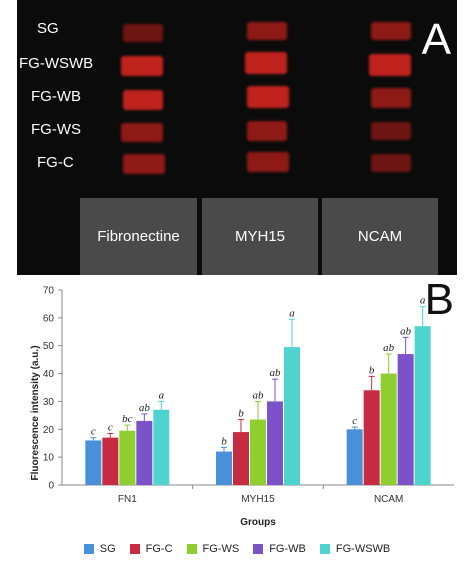  Describe the element at coordinates (143, 33) in the screenshot. I see `blot-fn-sg` at that location.